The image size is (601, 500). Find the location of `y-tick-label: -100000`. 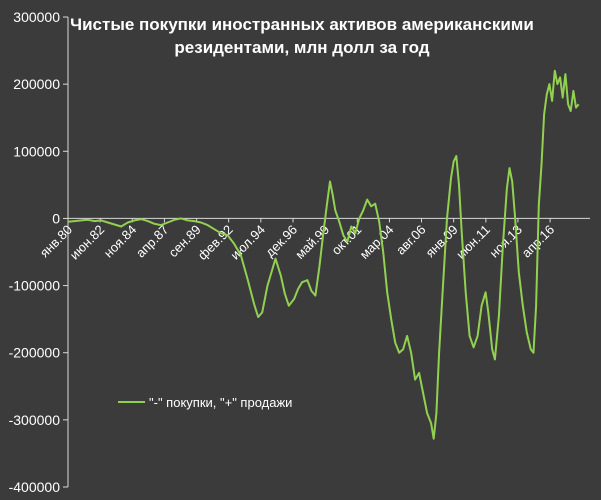

y-tick-label: -100000 is located at coordinates (35, 286).